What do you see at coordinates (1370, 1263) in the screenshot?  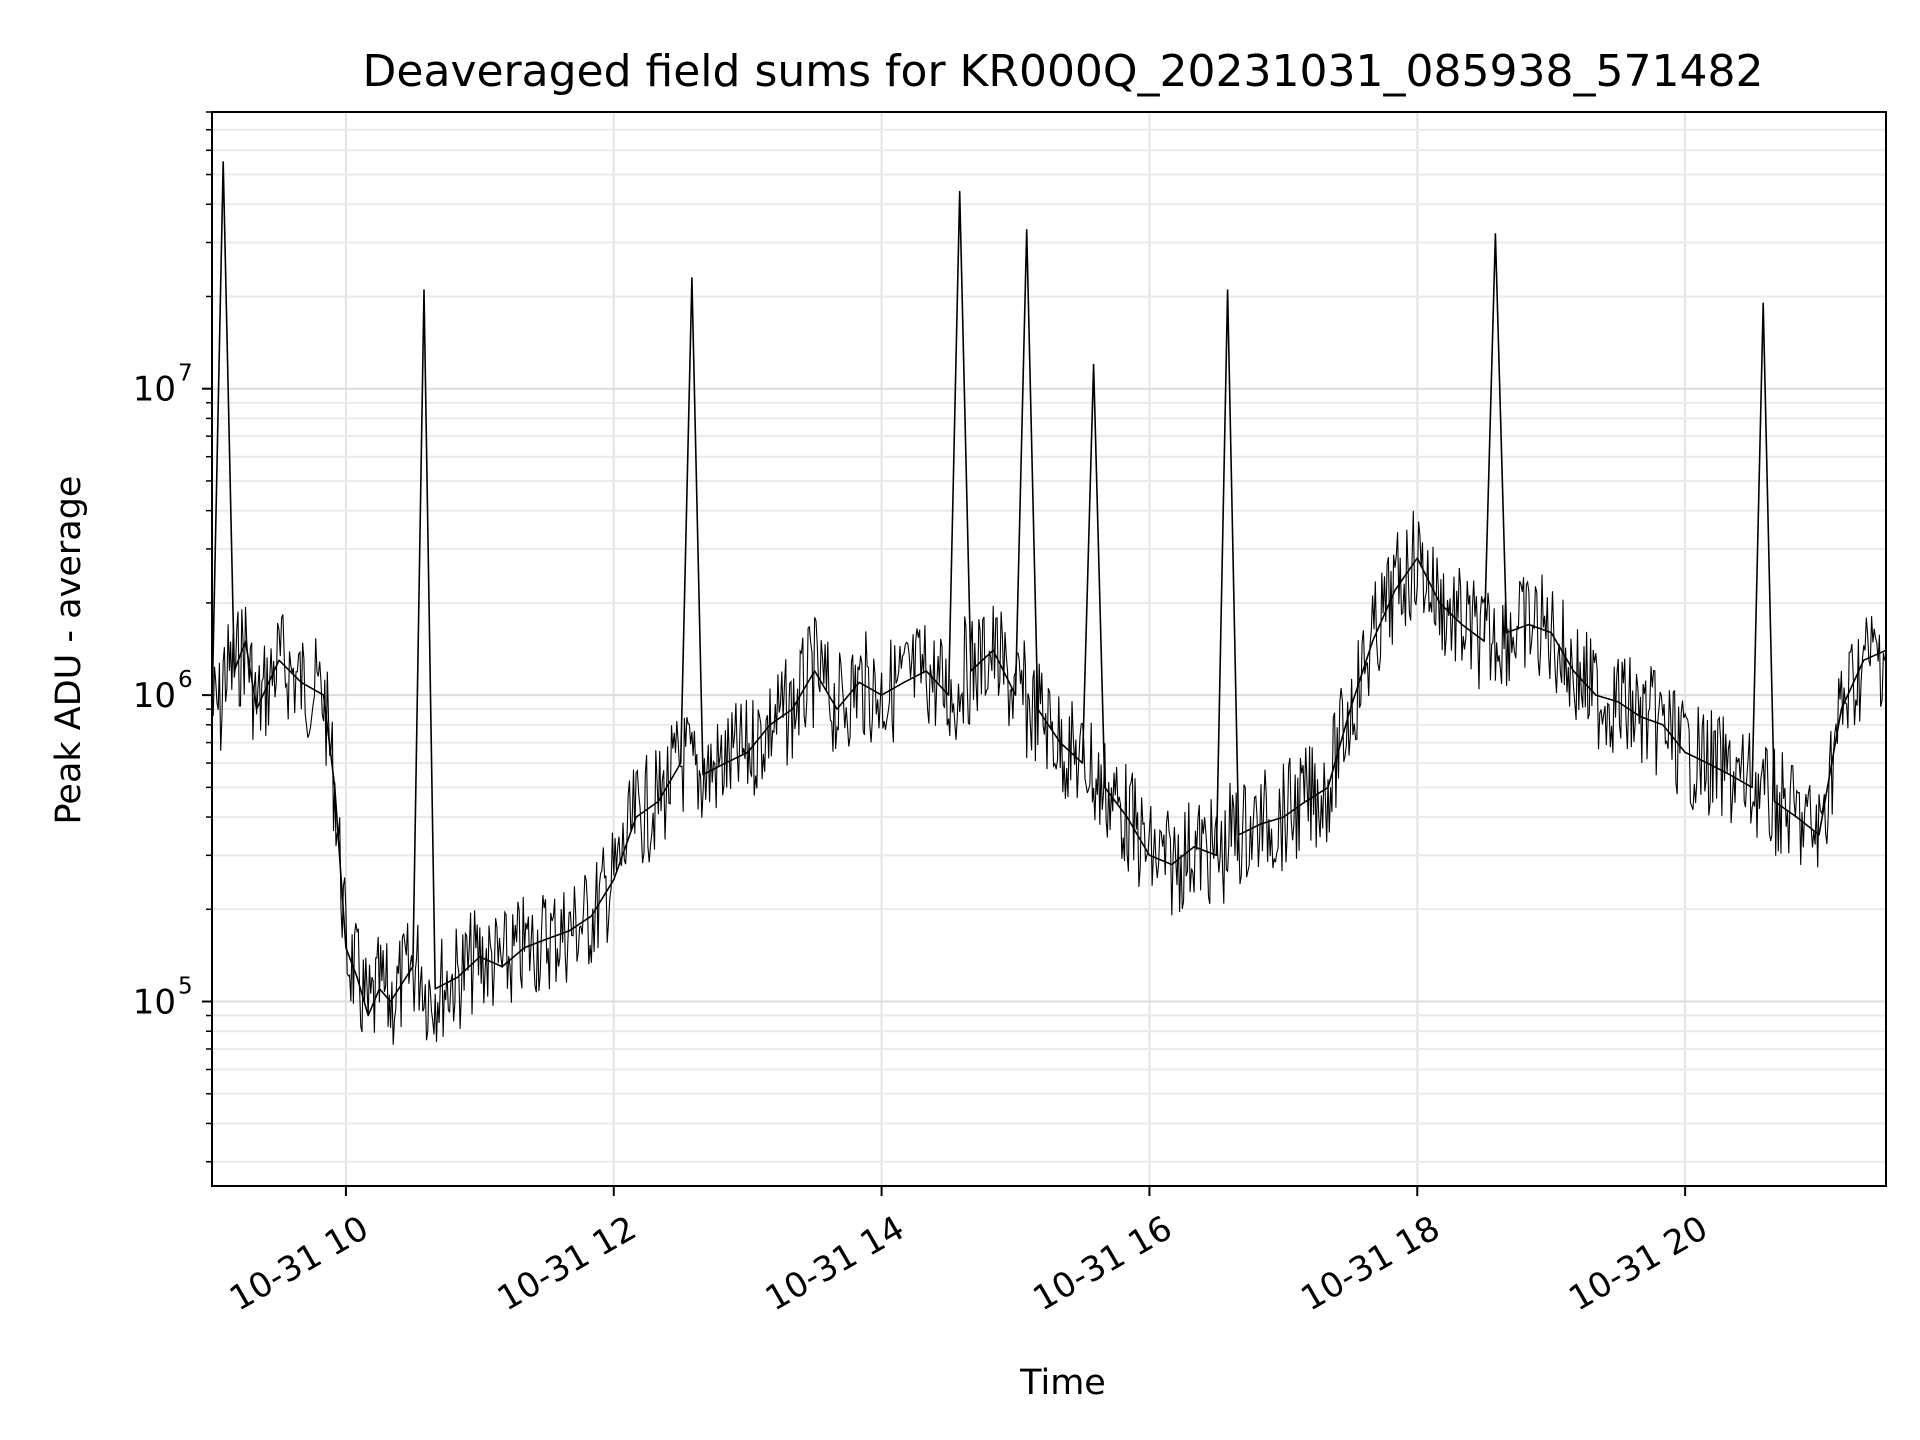 I see `x-tick-label: 10-31 18` at bounding box center [1370, 1263].